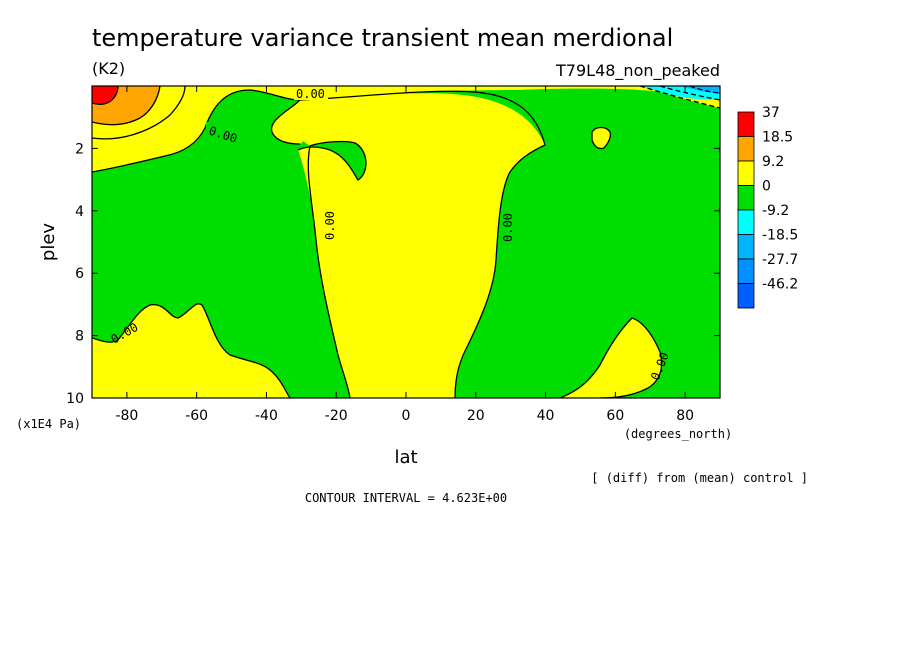 Image resolution: width=904 pixels, height=654 pixels. Describe the element at coordinates (615, 416) in the screenshot. I see `x-tick-label: 60` at that location.